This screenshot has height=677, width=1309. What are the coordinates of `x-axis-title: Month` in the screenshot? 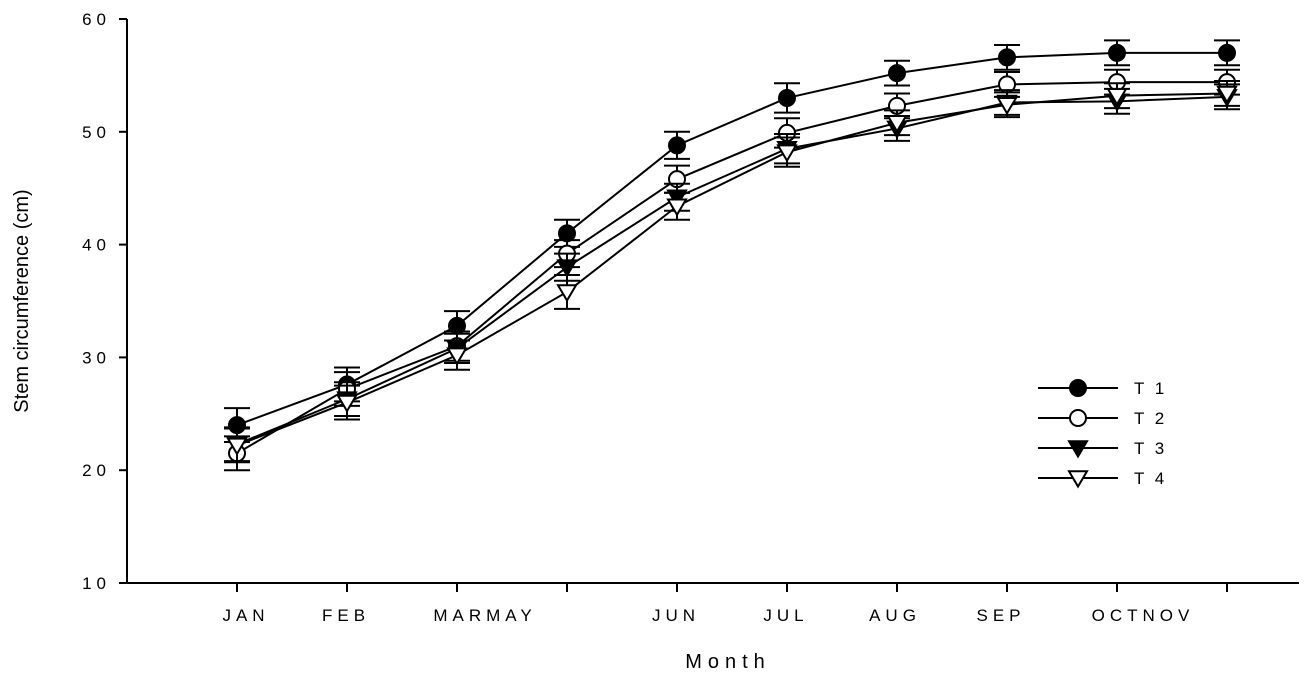 It's located at (728, 662).